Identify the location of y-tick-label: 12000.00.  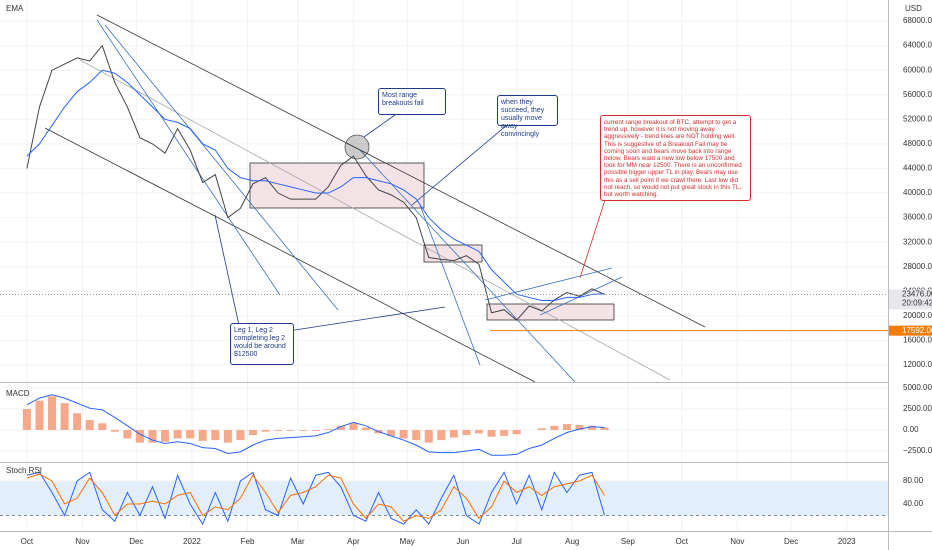
(917, 364).